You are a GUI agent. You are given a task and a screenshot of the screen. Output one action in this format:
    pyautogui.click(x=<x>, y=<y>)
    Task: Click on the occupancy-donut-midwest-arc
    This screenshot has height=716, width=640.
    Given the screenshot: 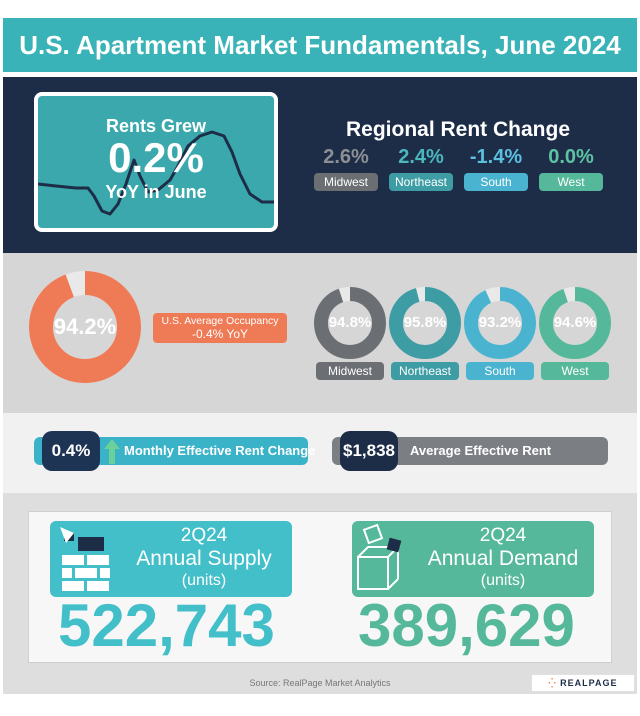 What is the action you would take?
    pyautogui.click(x=350, y=323)
    